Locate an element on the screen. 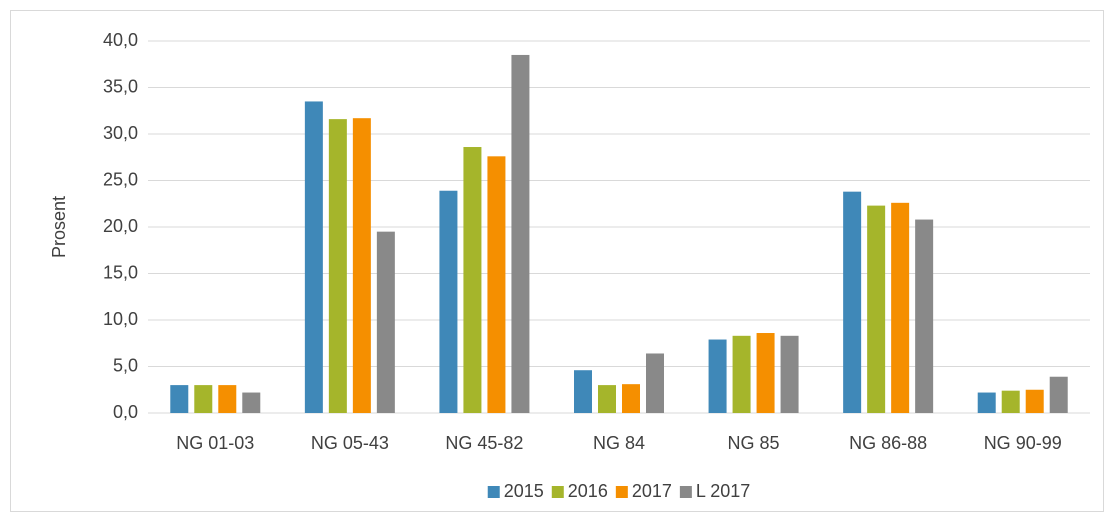  y-tick-label: 15,0 is located at coordinates (120, 272).